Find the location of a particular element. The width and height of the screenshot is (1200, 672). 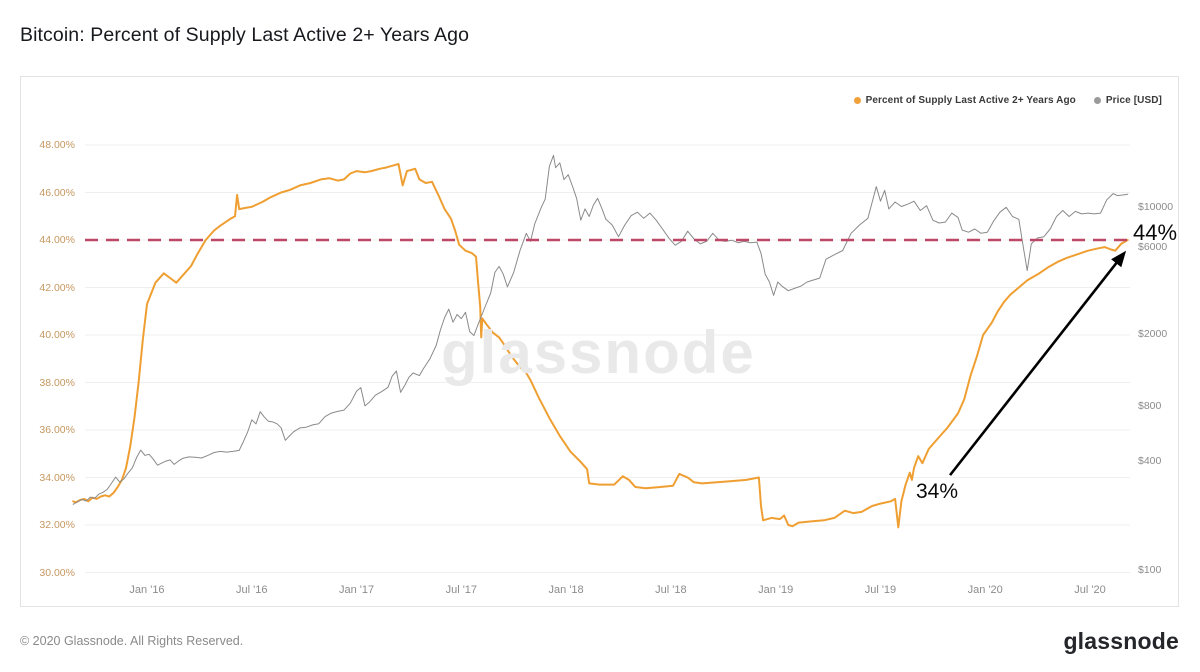

copyright-text: © 2020 Glassnode. All Rights Reserved. is located at coordinates (132, 641).